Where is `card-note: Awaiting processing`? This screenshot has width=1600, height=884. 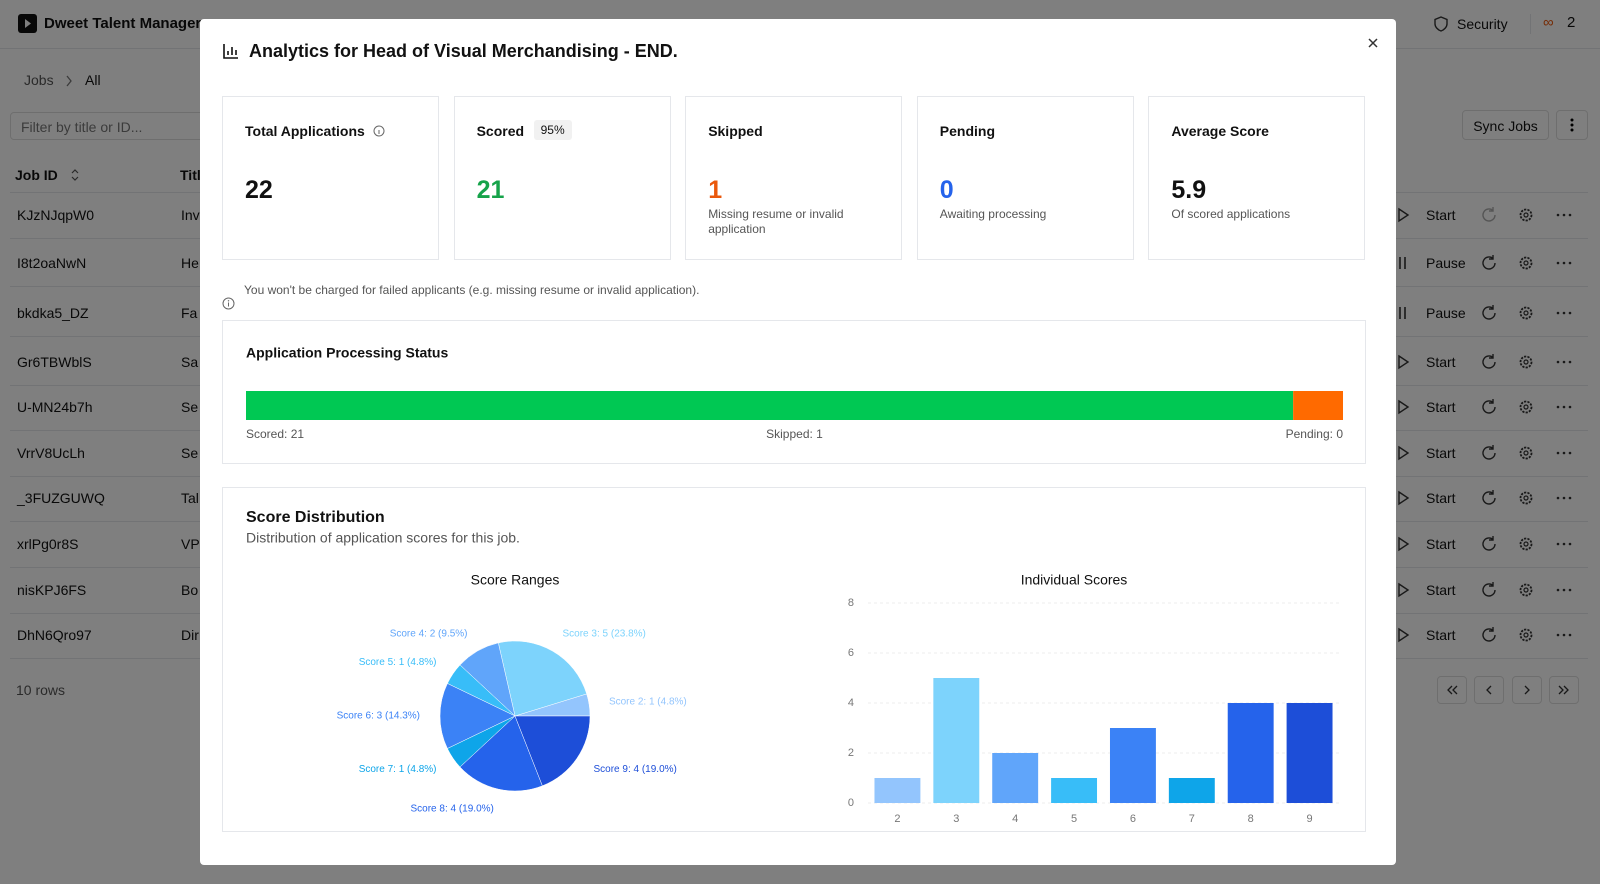
card-note: Awaiting processing is located at coordinates (993, 214).